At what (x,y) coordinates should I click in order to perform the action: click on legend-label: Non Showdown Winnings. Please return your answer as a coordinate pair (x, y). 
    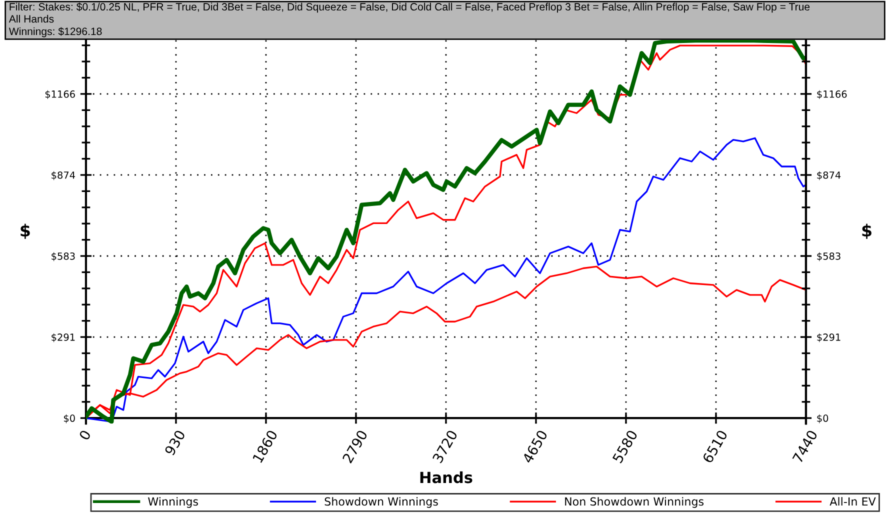
    Looking at the image, I should click on (634, 502).